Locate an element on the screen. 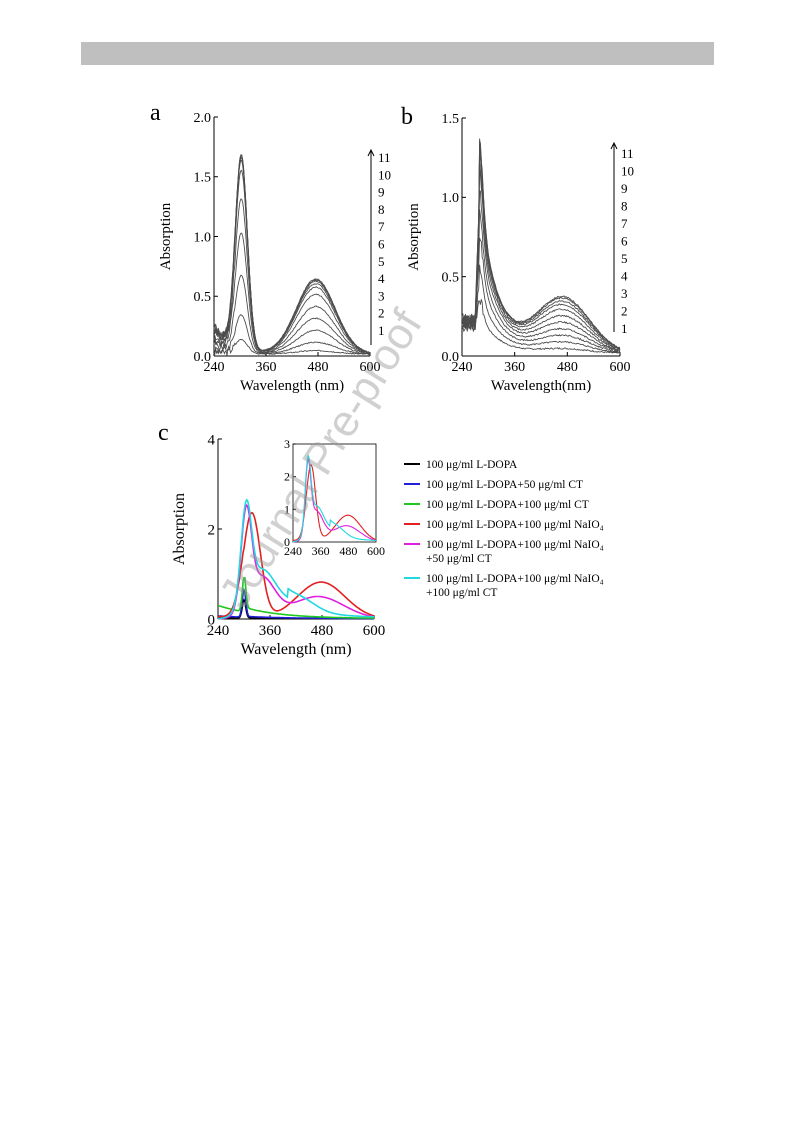 Image resolution: width=793 pixels, height=1121 pixels. panel-c-inset: 240 360 480 600 0 1 2 3 is located at coordinates (334, 497).